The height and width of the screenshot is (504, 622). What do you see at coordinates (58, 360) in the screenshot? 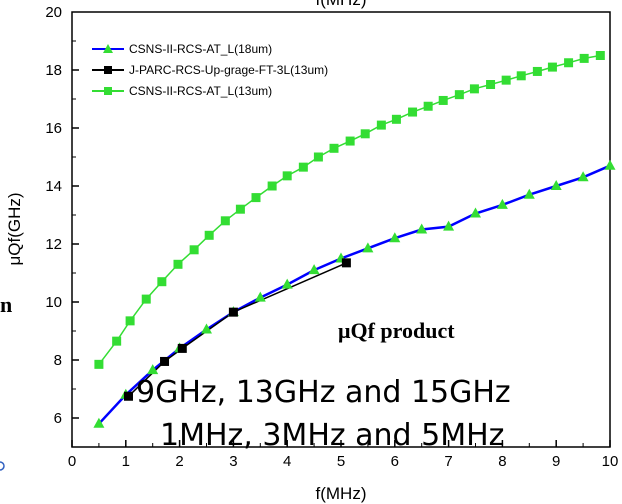
I see `y-tick-label: 8` at bounding box center [58, 360].